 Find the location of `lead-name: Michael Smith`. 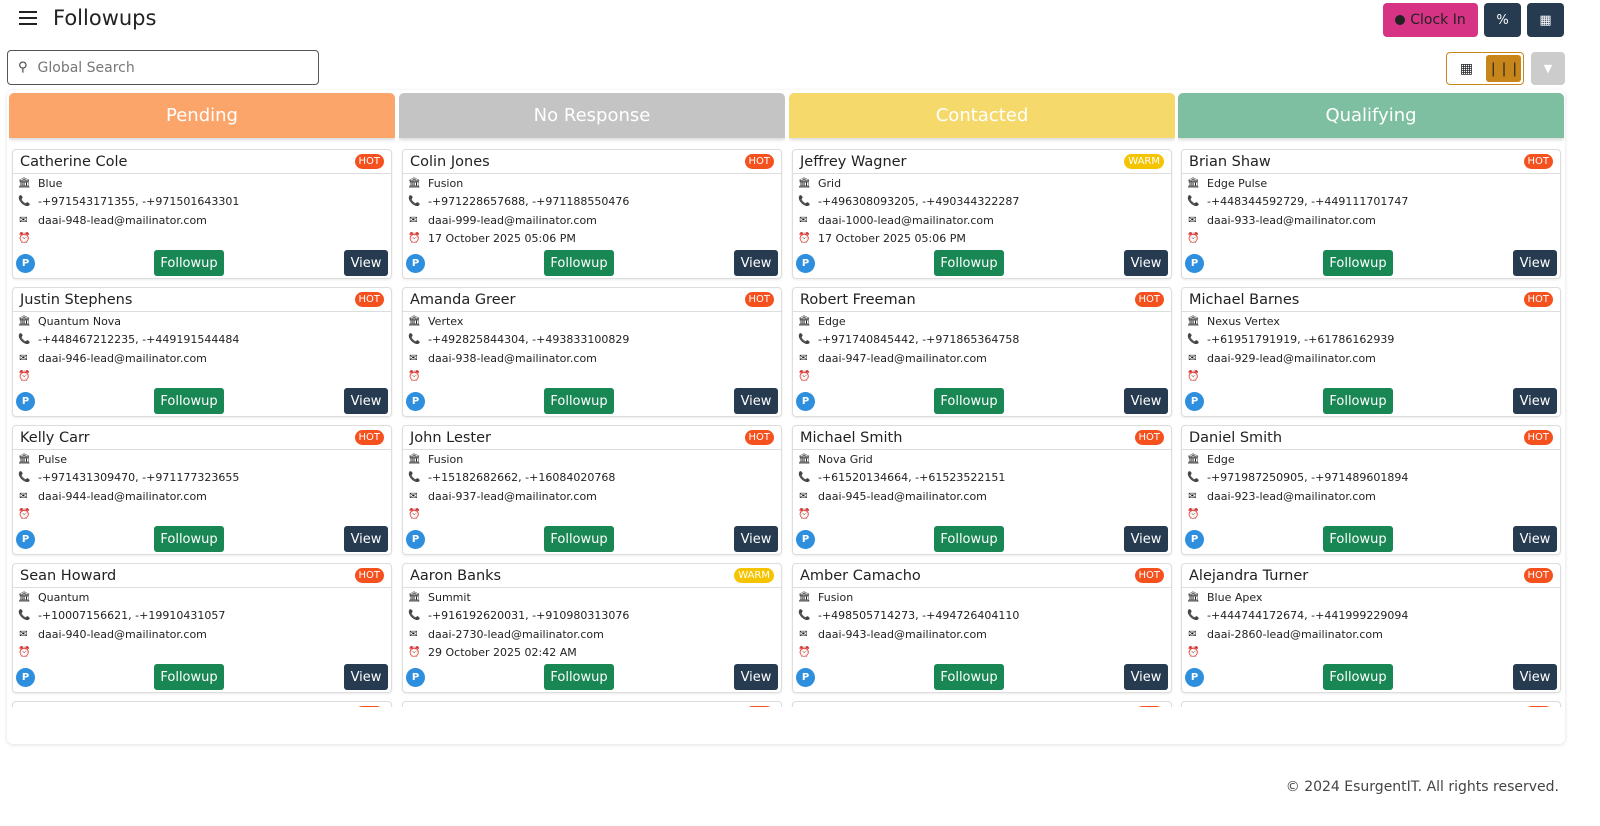

lead-name: Michael Smith is located at coordinates (851, 437).